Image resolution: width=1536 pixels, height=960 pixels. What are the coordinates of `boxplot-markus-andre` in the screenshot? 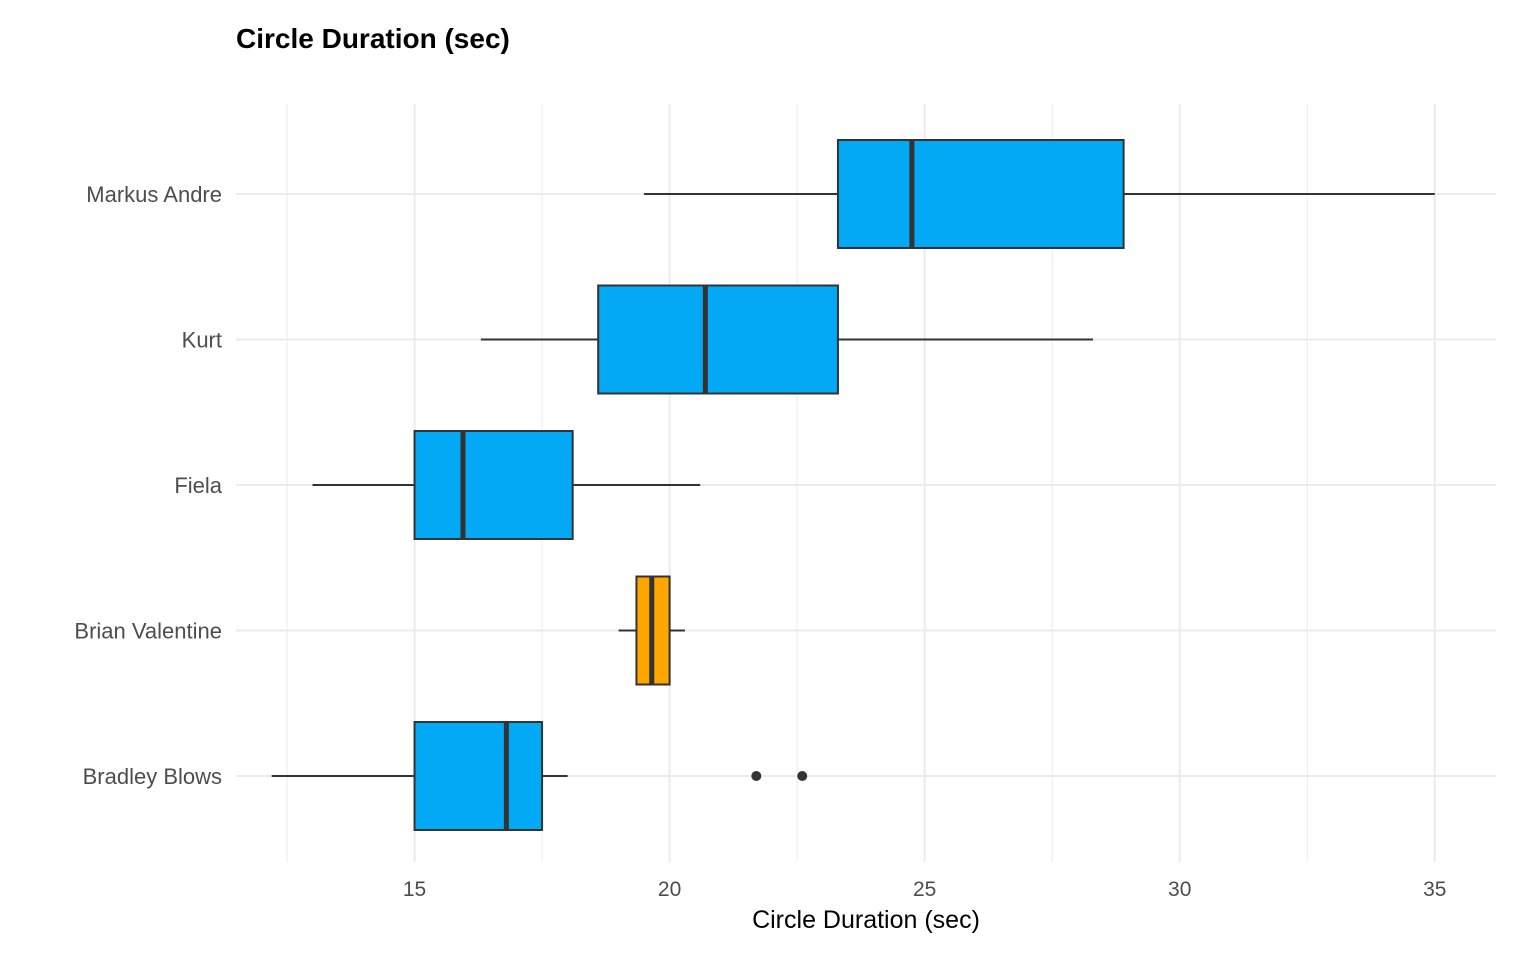 It's located at (1039, 194).